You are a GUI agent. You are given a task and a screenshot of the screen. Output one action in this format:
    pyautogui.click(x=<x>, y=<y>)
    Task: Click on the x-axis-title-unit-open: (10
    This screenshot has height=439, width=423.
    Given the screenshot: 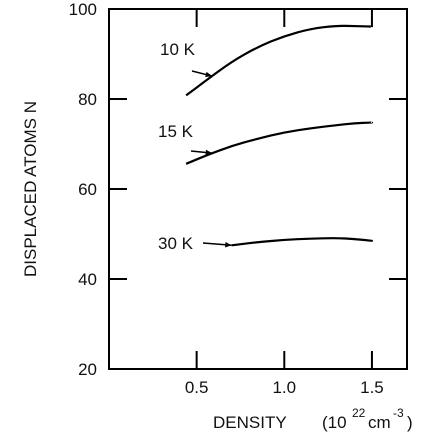 What is the action you would take?
    pyautogui.click(x=334, y=422)
    